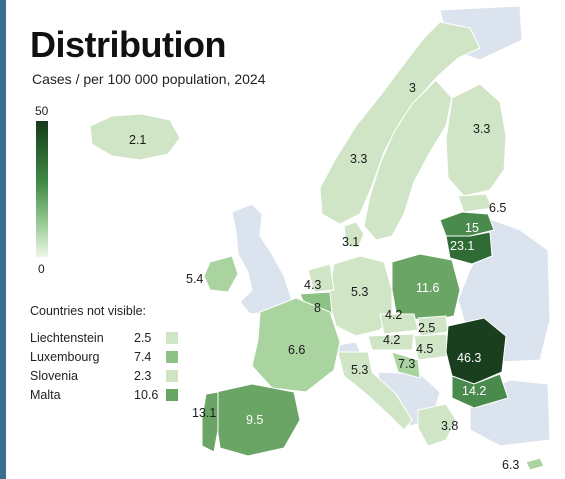 This screenshot has height=479, width=565. Describe the element at coordinates (317, 308) in the screenshot. I see `label-belgium: 8` at that location.